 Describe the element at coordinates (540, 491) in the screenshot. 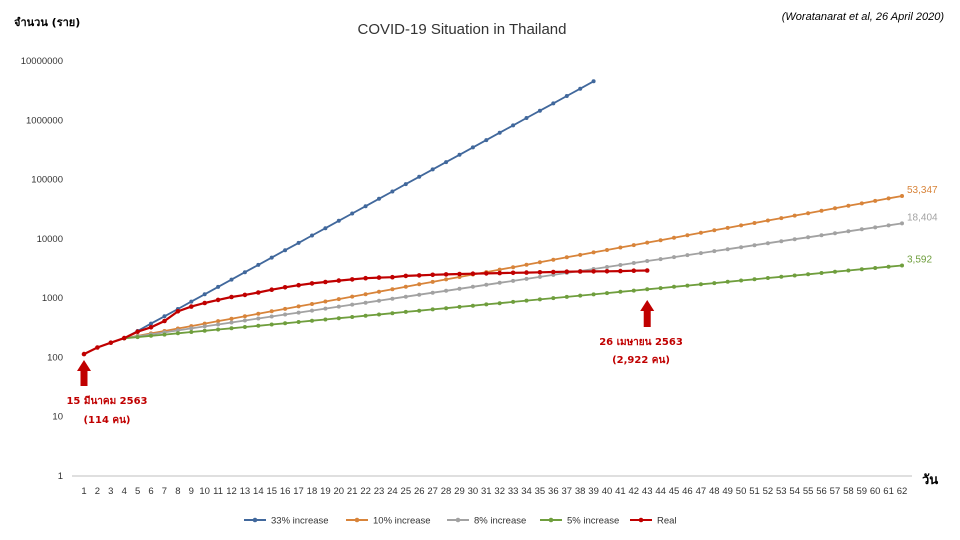

I see `x-tick-label: 35` at that location.